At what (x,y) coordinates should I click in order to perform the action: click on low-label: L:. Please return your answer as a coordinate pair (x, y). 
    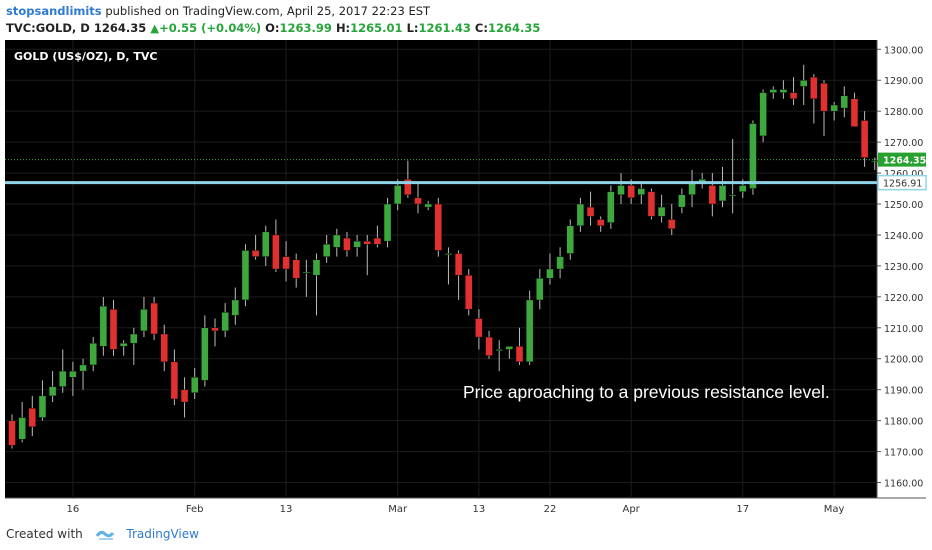
    Looking at the image, I should click on (412, 28).